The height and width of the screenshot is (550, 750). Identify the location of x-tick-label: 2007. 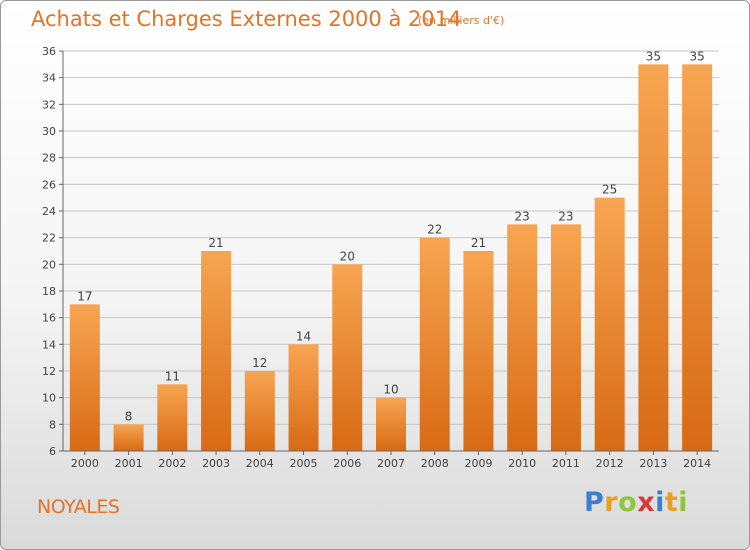
(391, 463).